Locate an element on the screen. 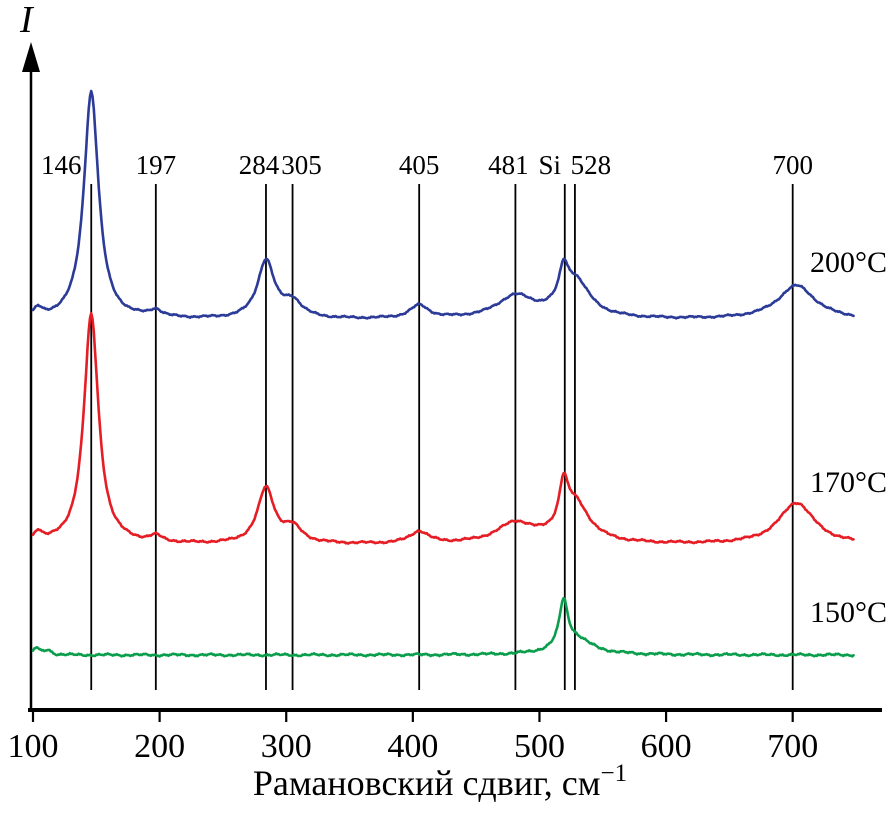 This screenshot has width=894, height=813. x-tick-label: 300 is located at coordinates (286, 746).